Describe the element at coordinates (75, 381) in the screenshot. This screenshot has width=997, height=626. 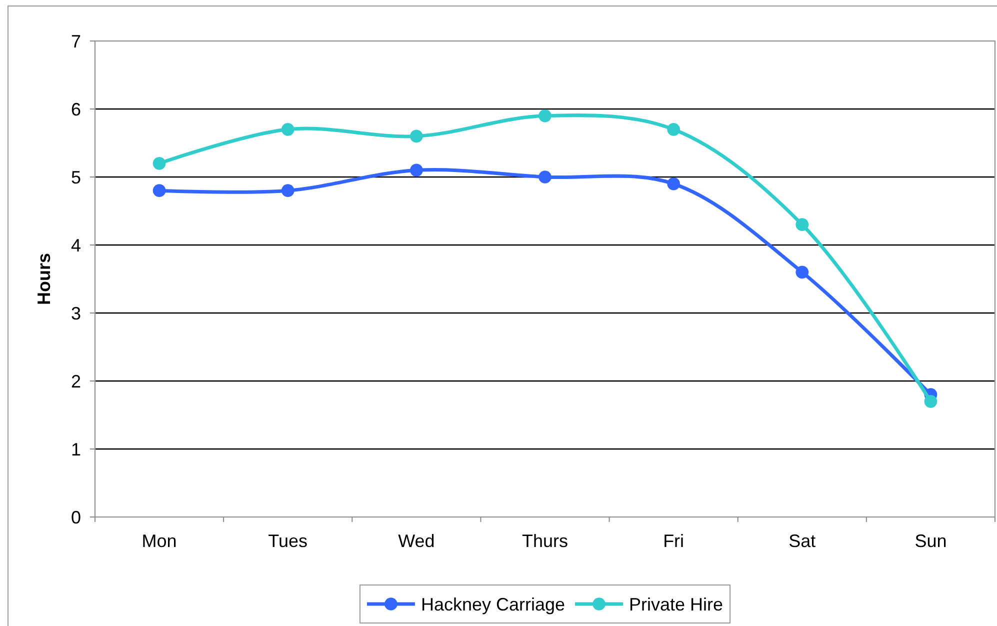
I see `y-tick-label: 2` at that location.